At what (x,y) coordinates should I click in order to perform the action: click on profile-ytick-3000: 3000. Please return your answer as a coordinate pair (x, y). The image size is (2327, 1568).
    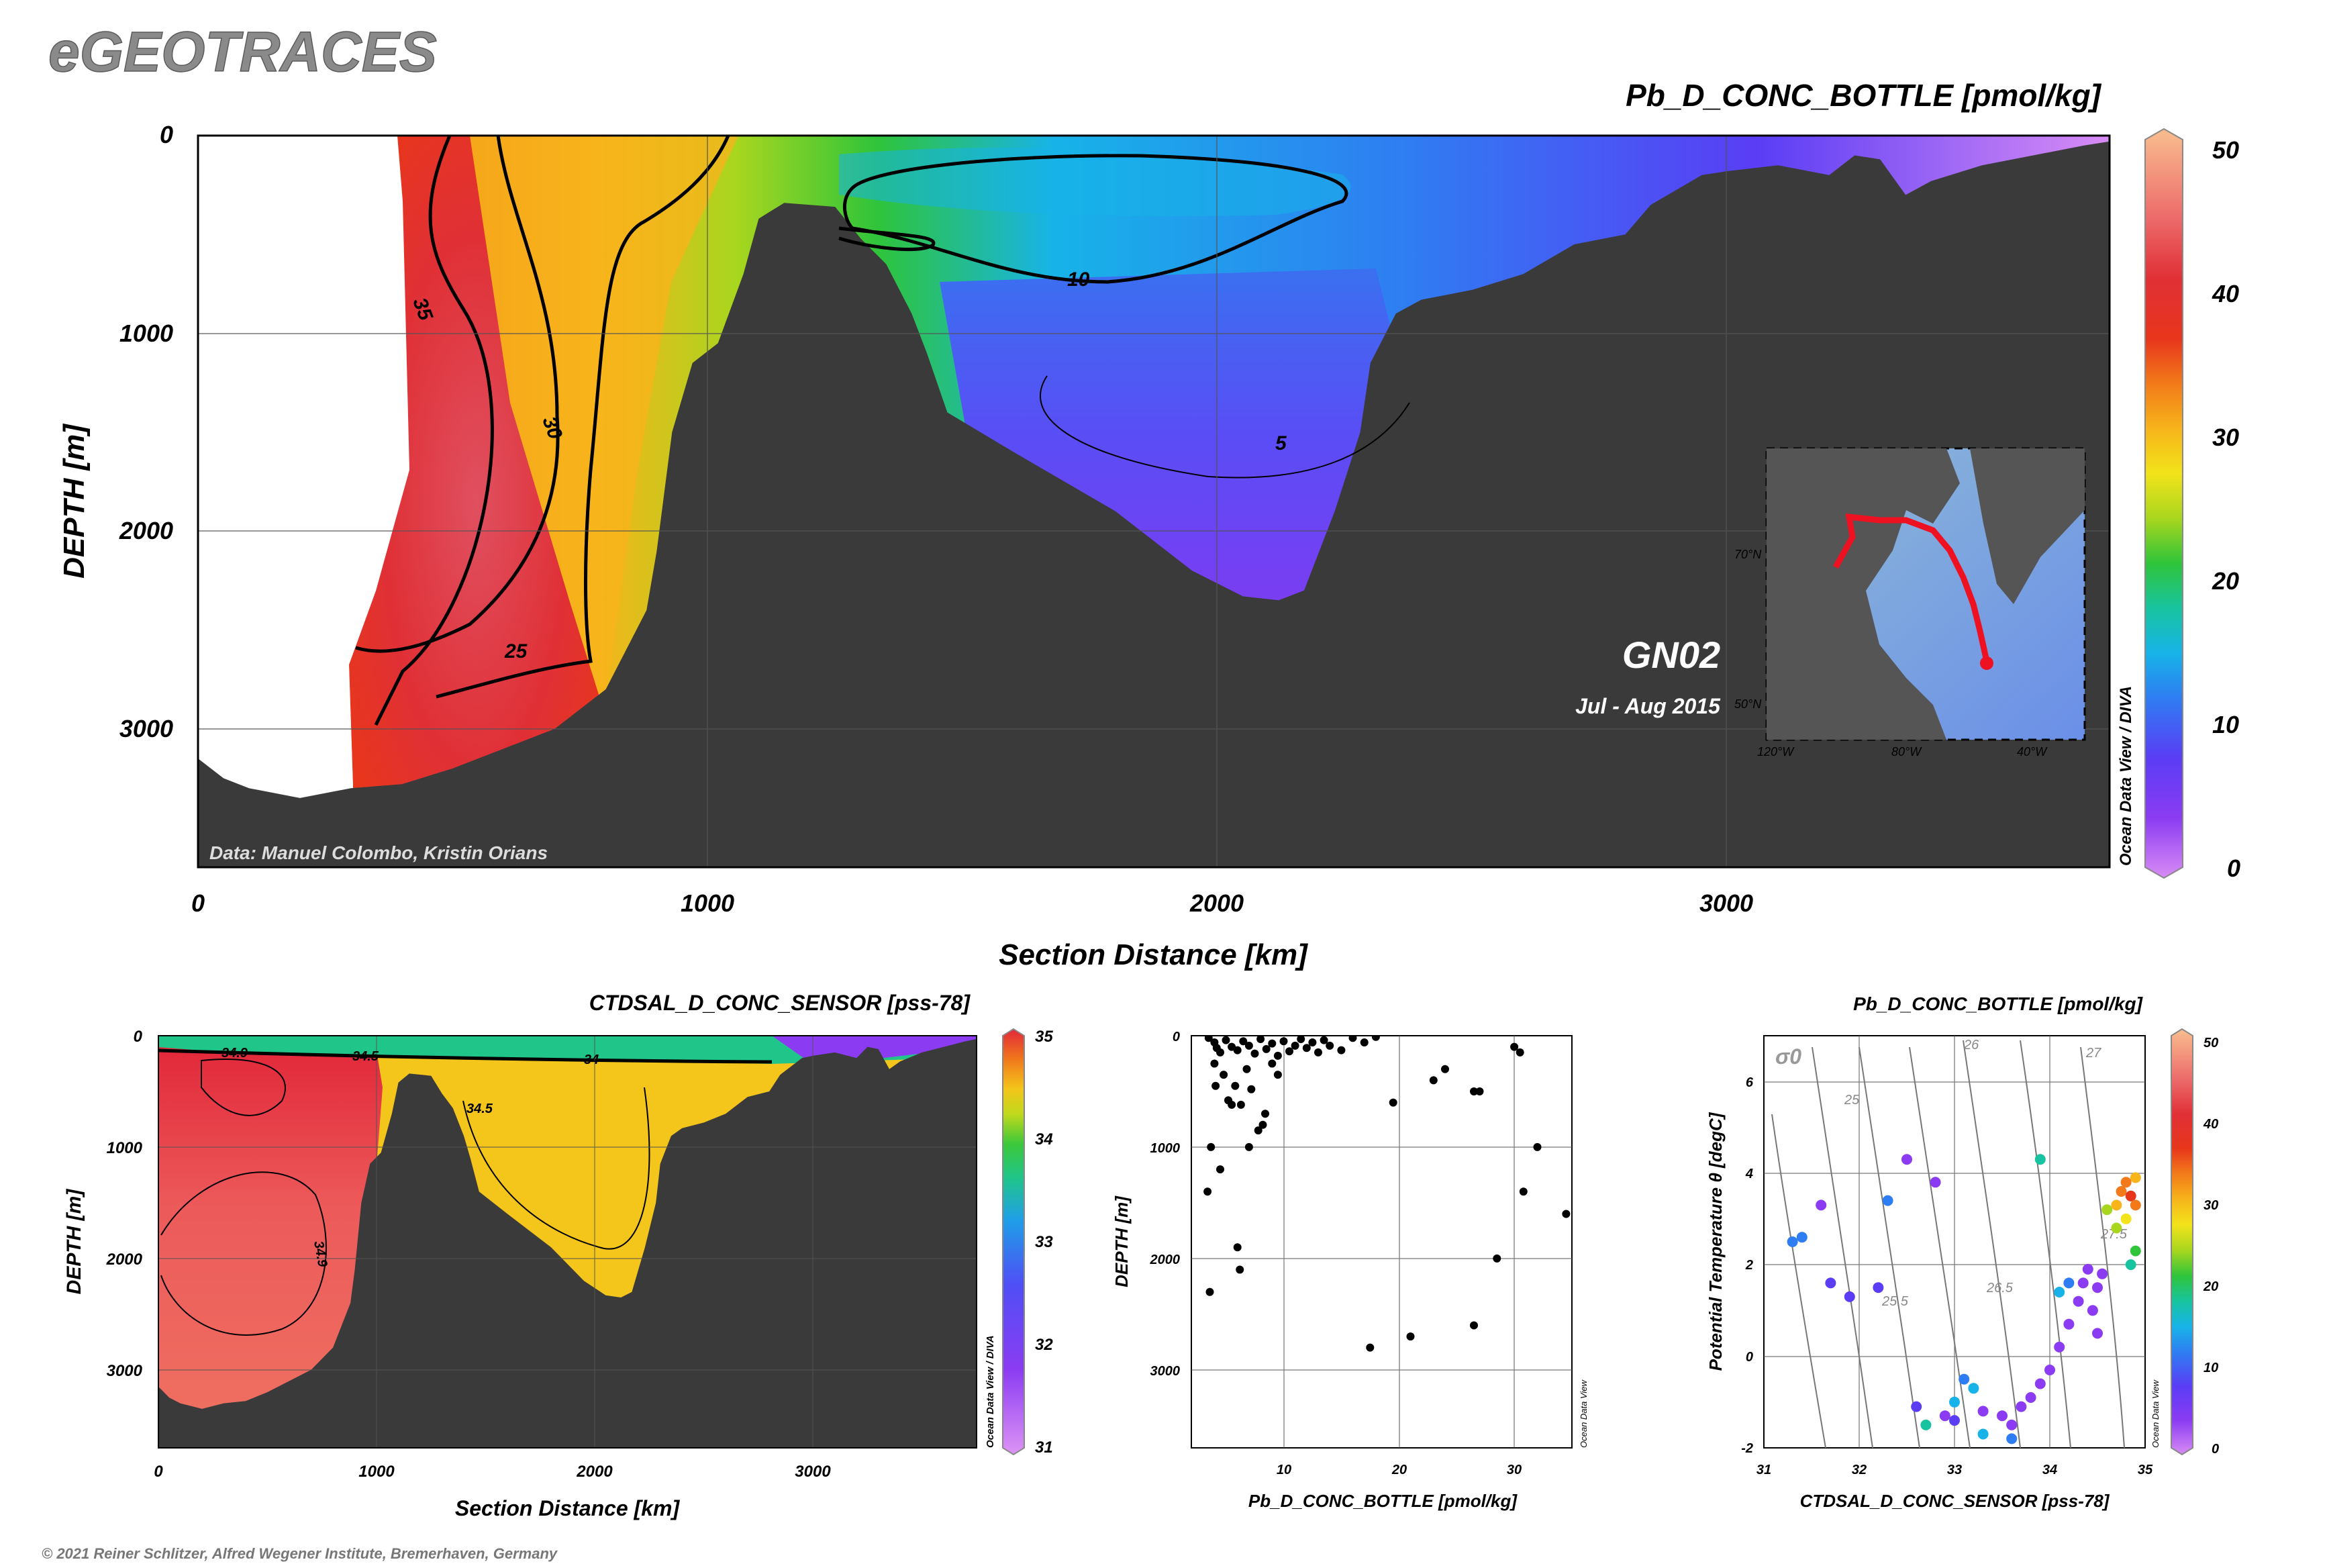
    Looking at the image, I should click on (1165, 1371).